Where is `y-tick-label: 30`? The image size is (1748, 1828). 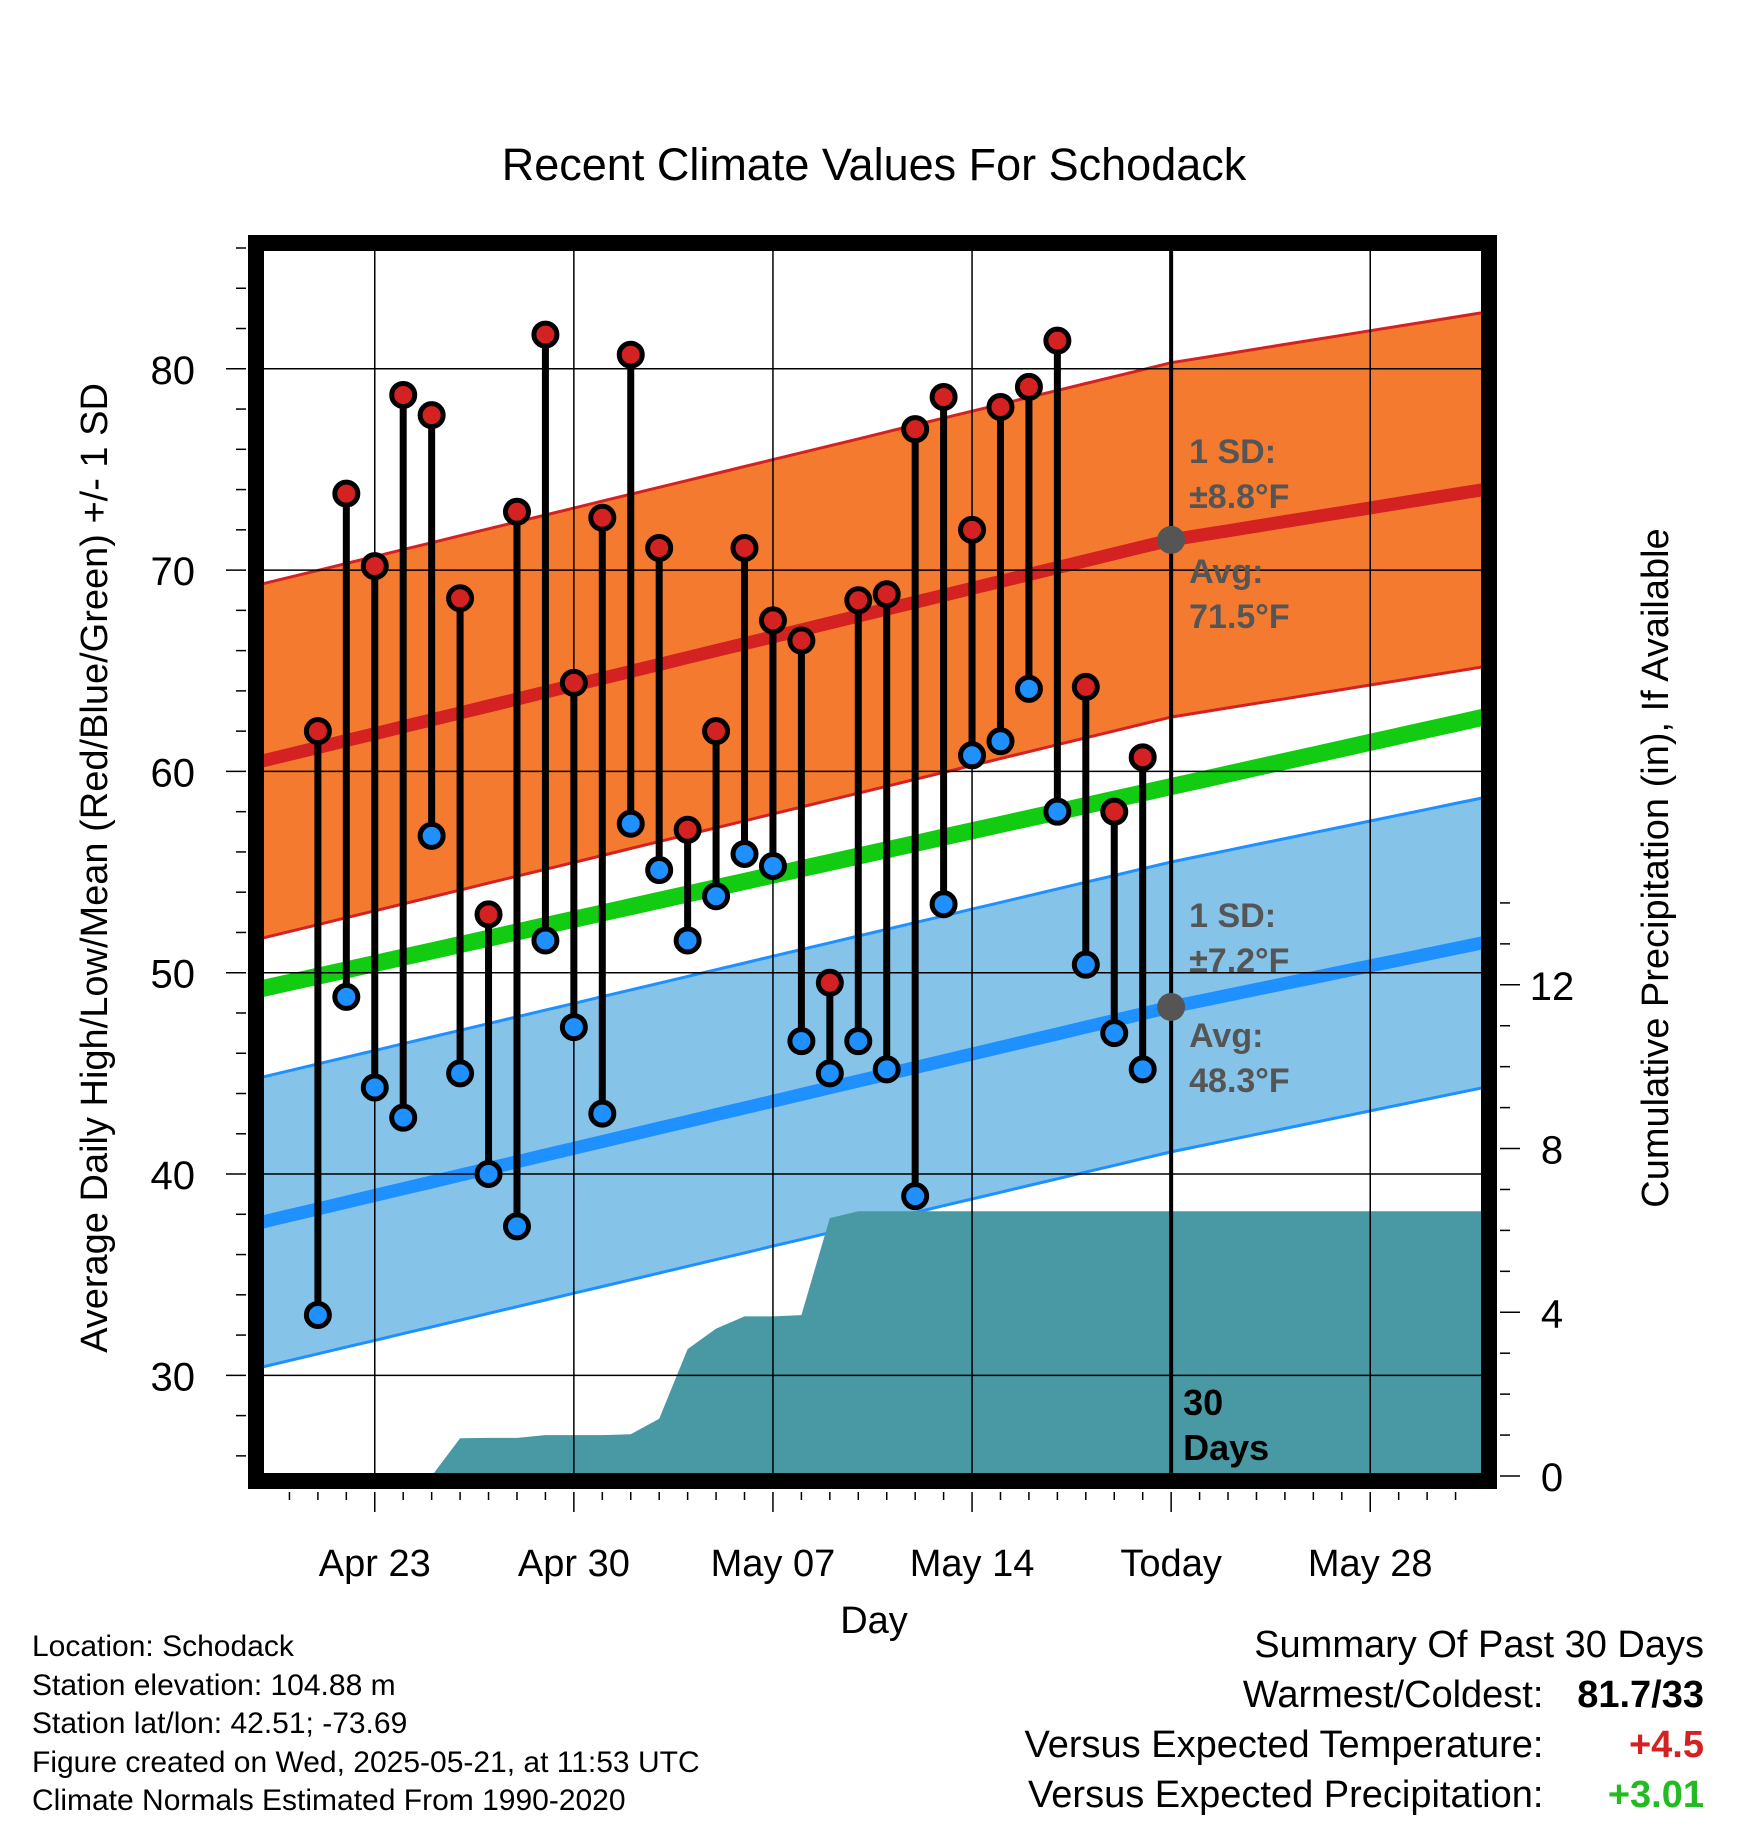 y-tick-label: 30 is located at coordinates (173, 1377).